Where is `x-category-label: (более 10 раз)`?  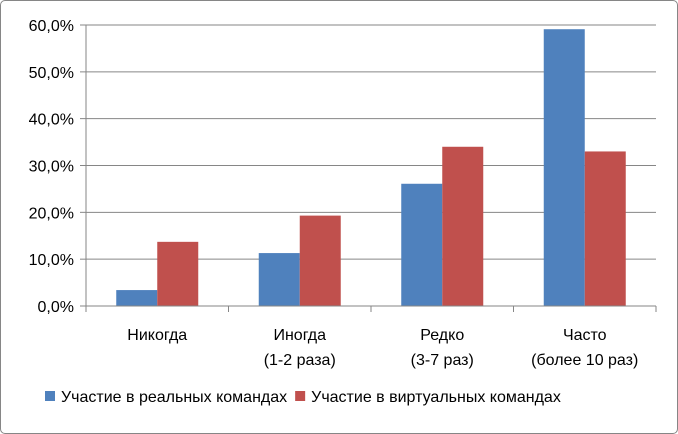
x-category-label: (более 10 раз) is located at coordinates (584, 360).